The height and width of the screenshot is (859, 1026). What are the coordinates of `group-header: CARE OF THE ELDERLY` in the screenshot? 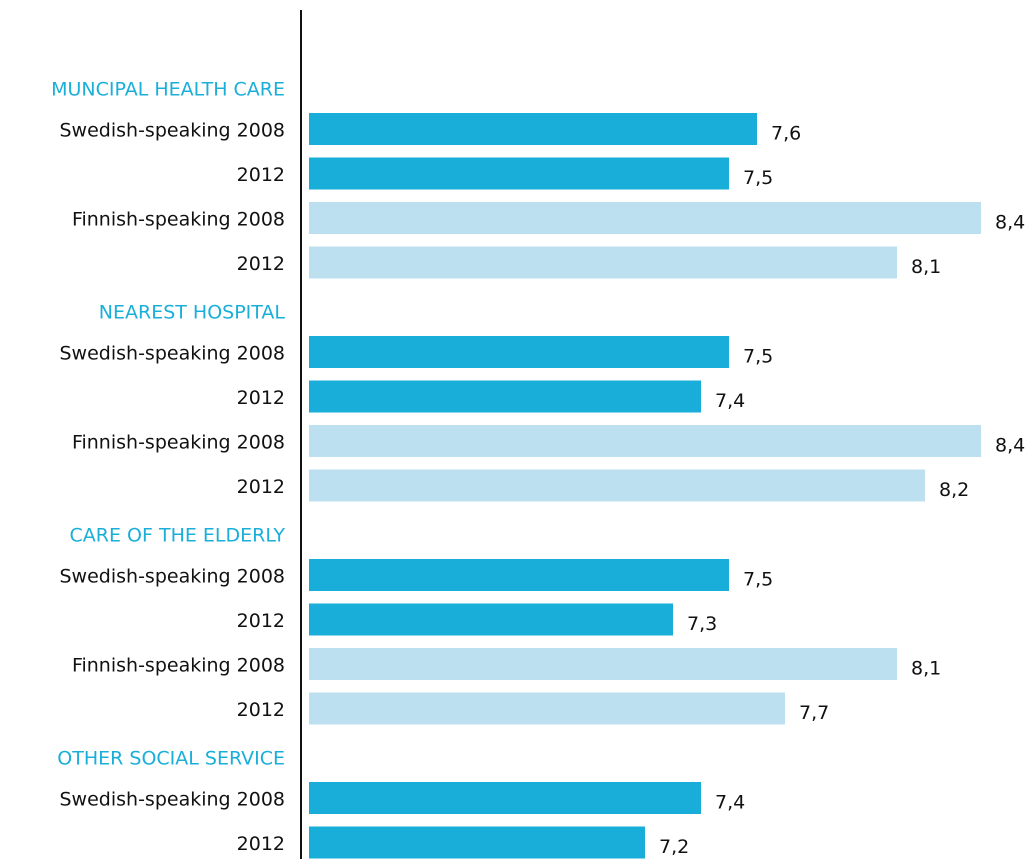 It's located at (178, 536).